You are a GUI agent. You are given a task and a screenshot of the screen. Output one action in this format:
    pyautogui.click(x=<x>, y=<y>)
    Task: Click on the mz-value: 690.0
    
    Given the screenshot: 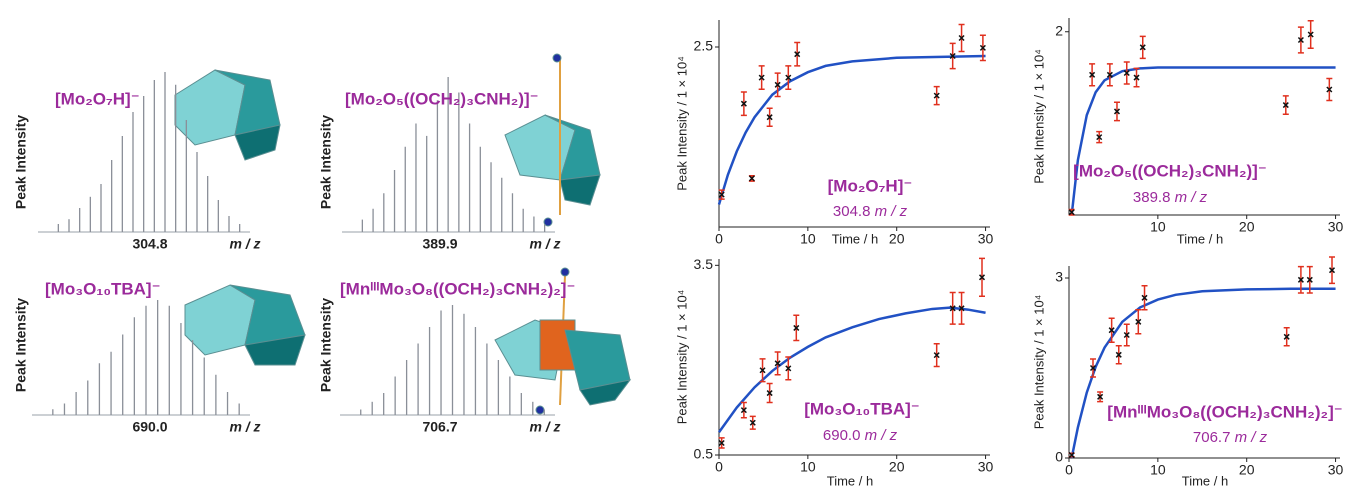 What is the action you would take?
    pyautogui.click(x=842, y=435)
    